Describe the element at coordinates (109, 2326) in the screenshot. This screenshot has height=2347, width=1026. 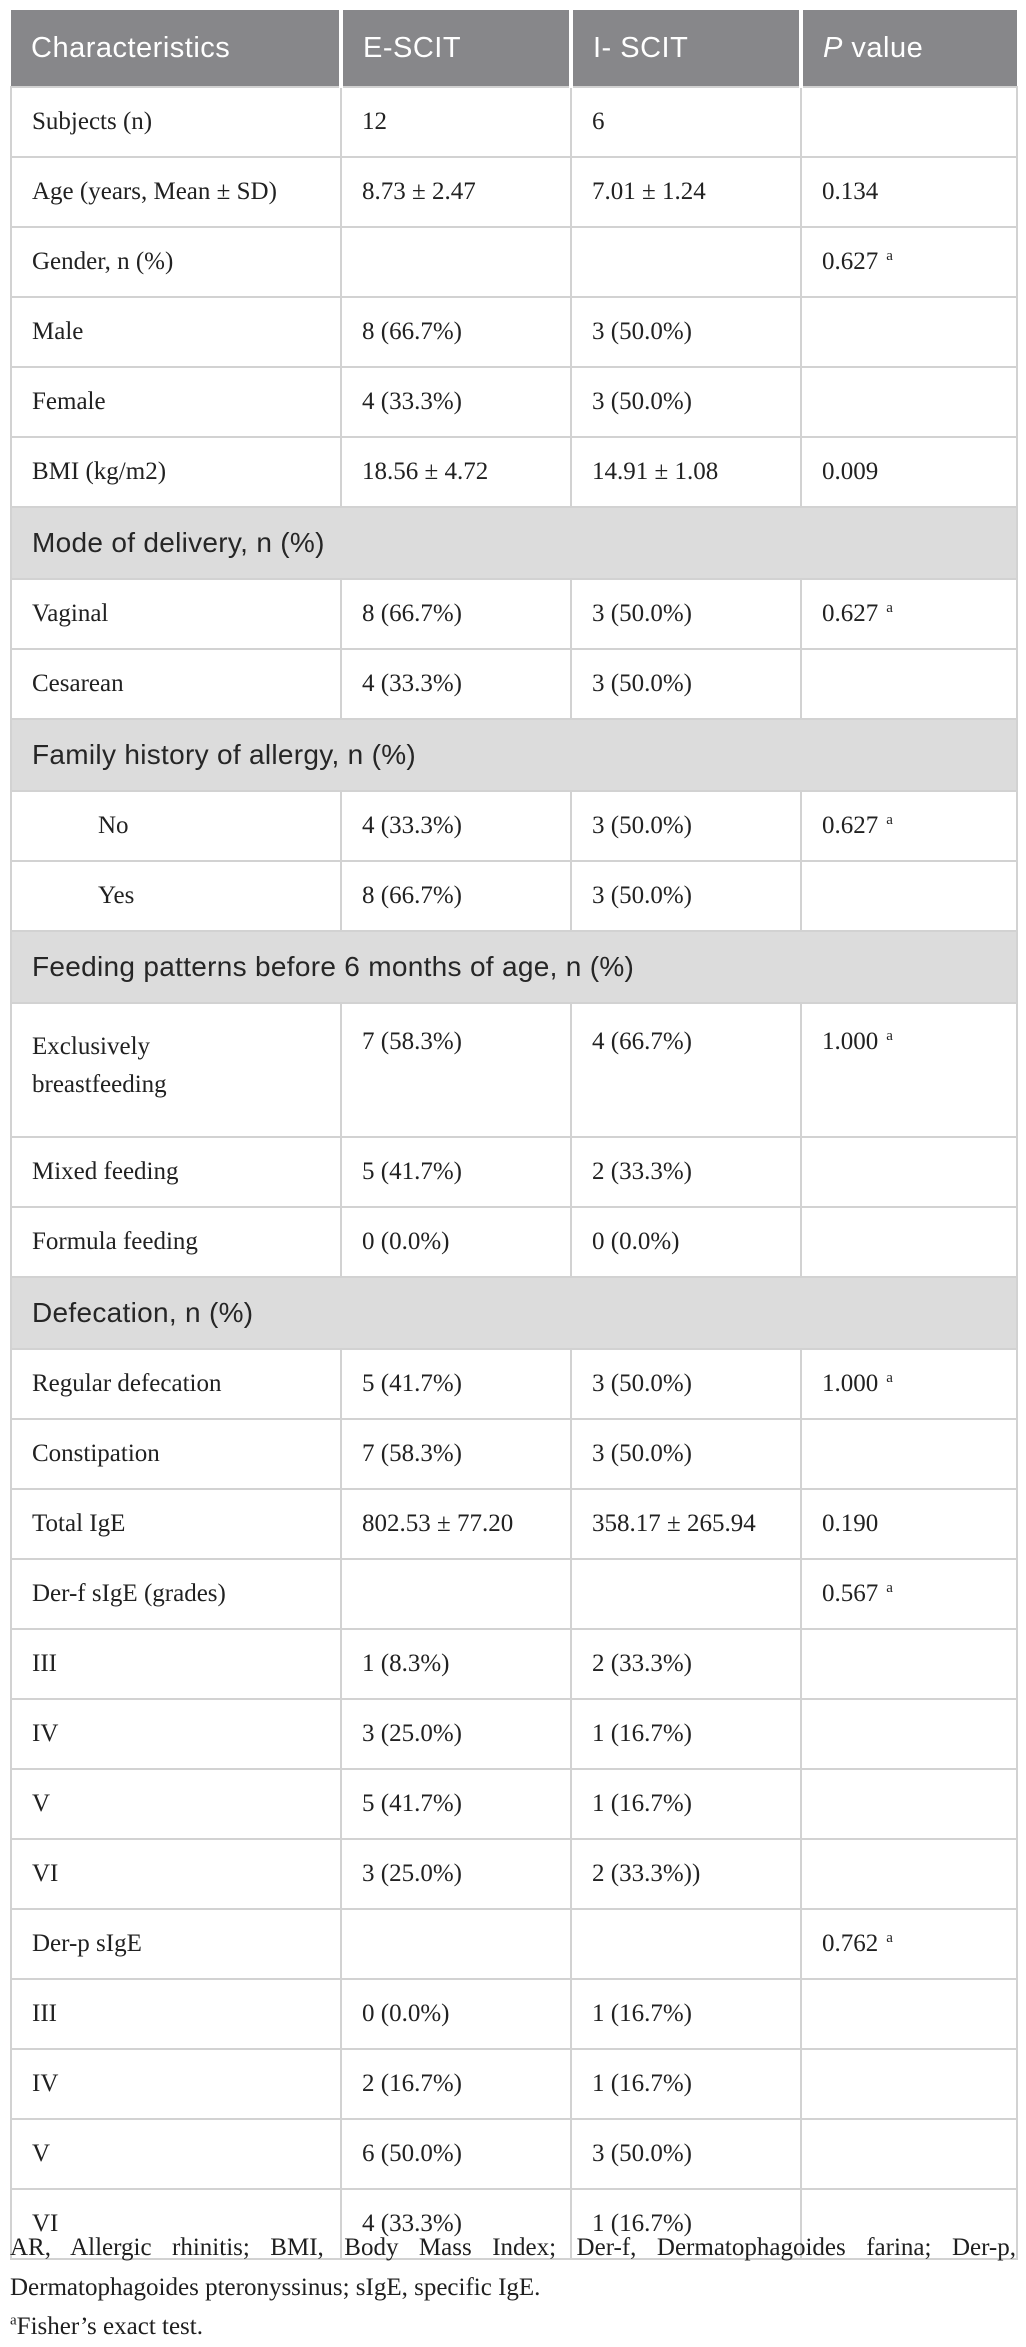
I see `fisher-footnote-text: Fisher’s exact test.` at that location.